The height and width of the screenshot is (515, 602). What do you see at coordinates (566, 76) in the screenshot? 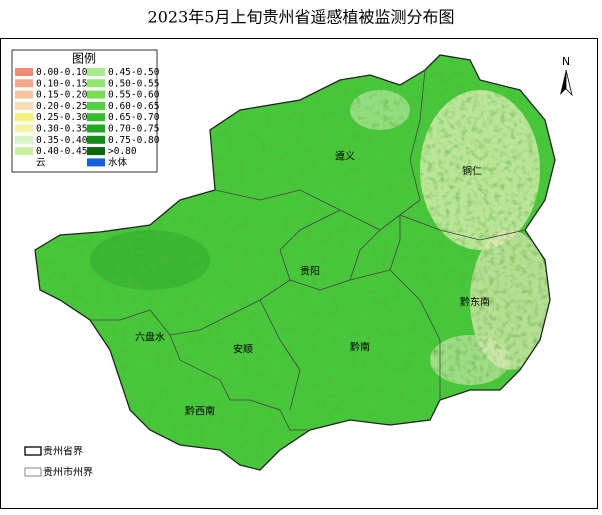
I see `north-arrow: N` at bounding box center [566, 76].